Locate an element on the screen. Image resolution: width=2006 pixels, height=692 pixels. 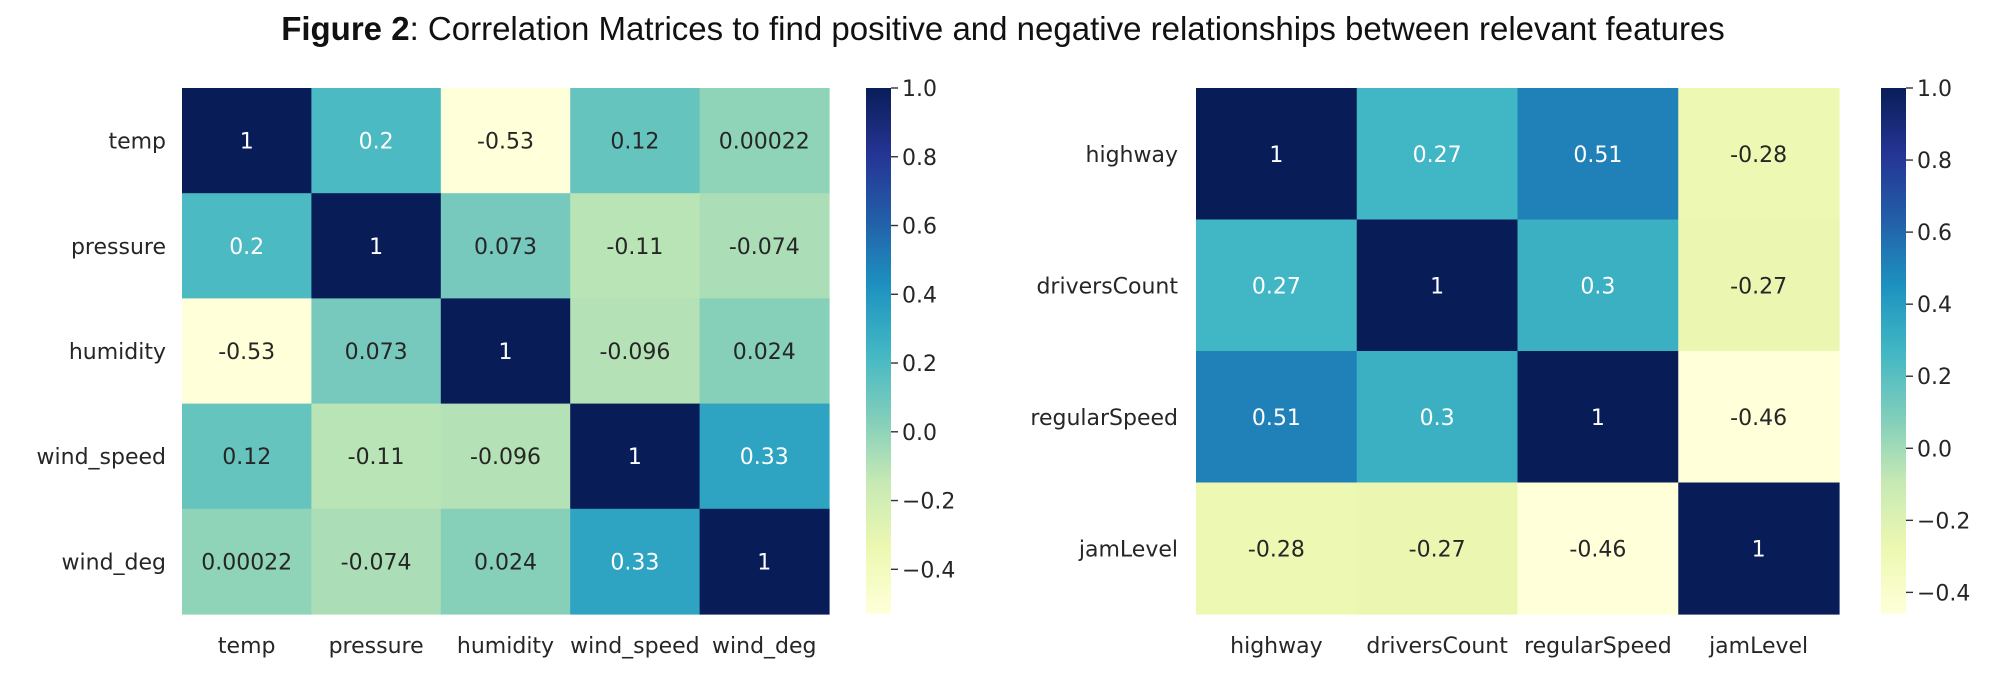
cell-annotation: -0.28 is located at coordinates (1758, 155).